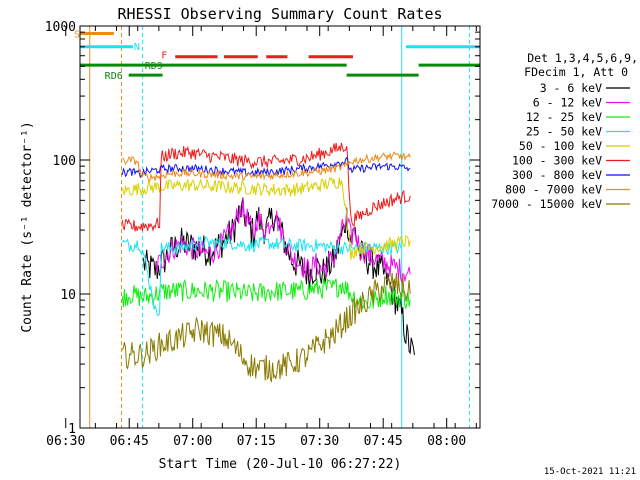  Describe the element at coordinates (557, 175) in the screenshot. I see `legend-label: 300 - 800 keV` at that location.